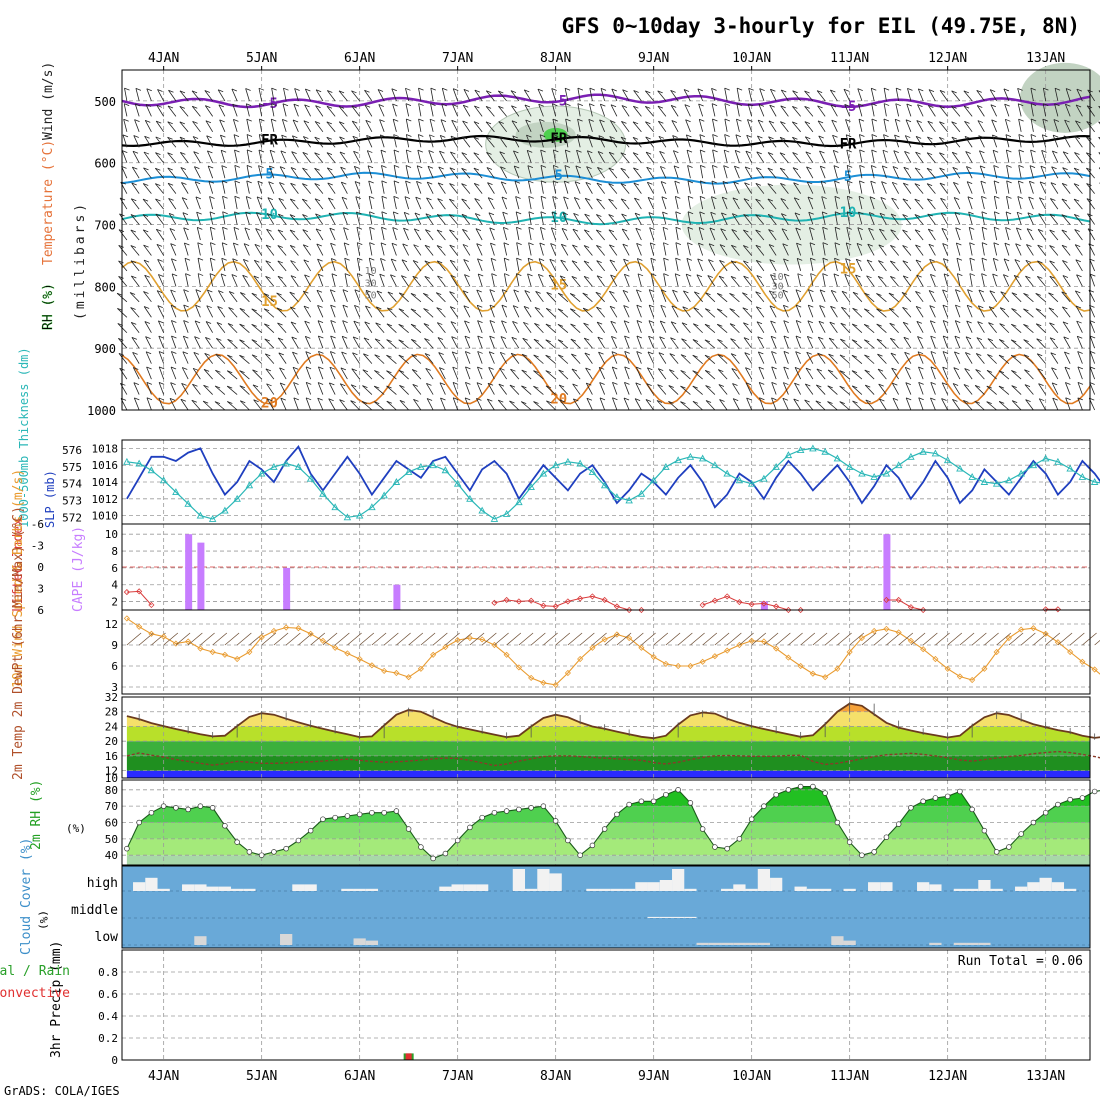  What do you see at coordinates (567, 601) in the screenshot?
I see `lifted-index-marker` at bounding box center [567, 601].